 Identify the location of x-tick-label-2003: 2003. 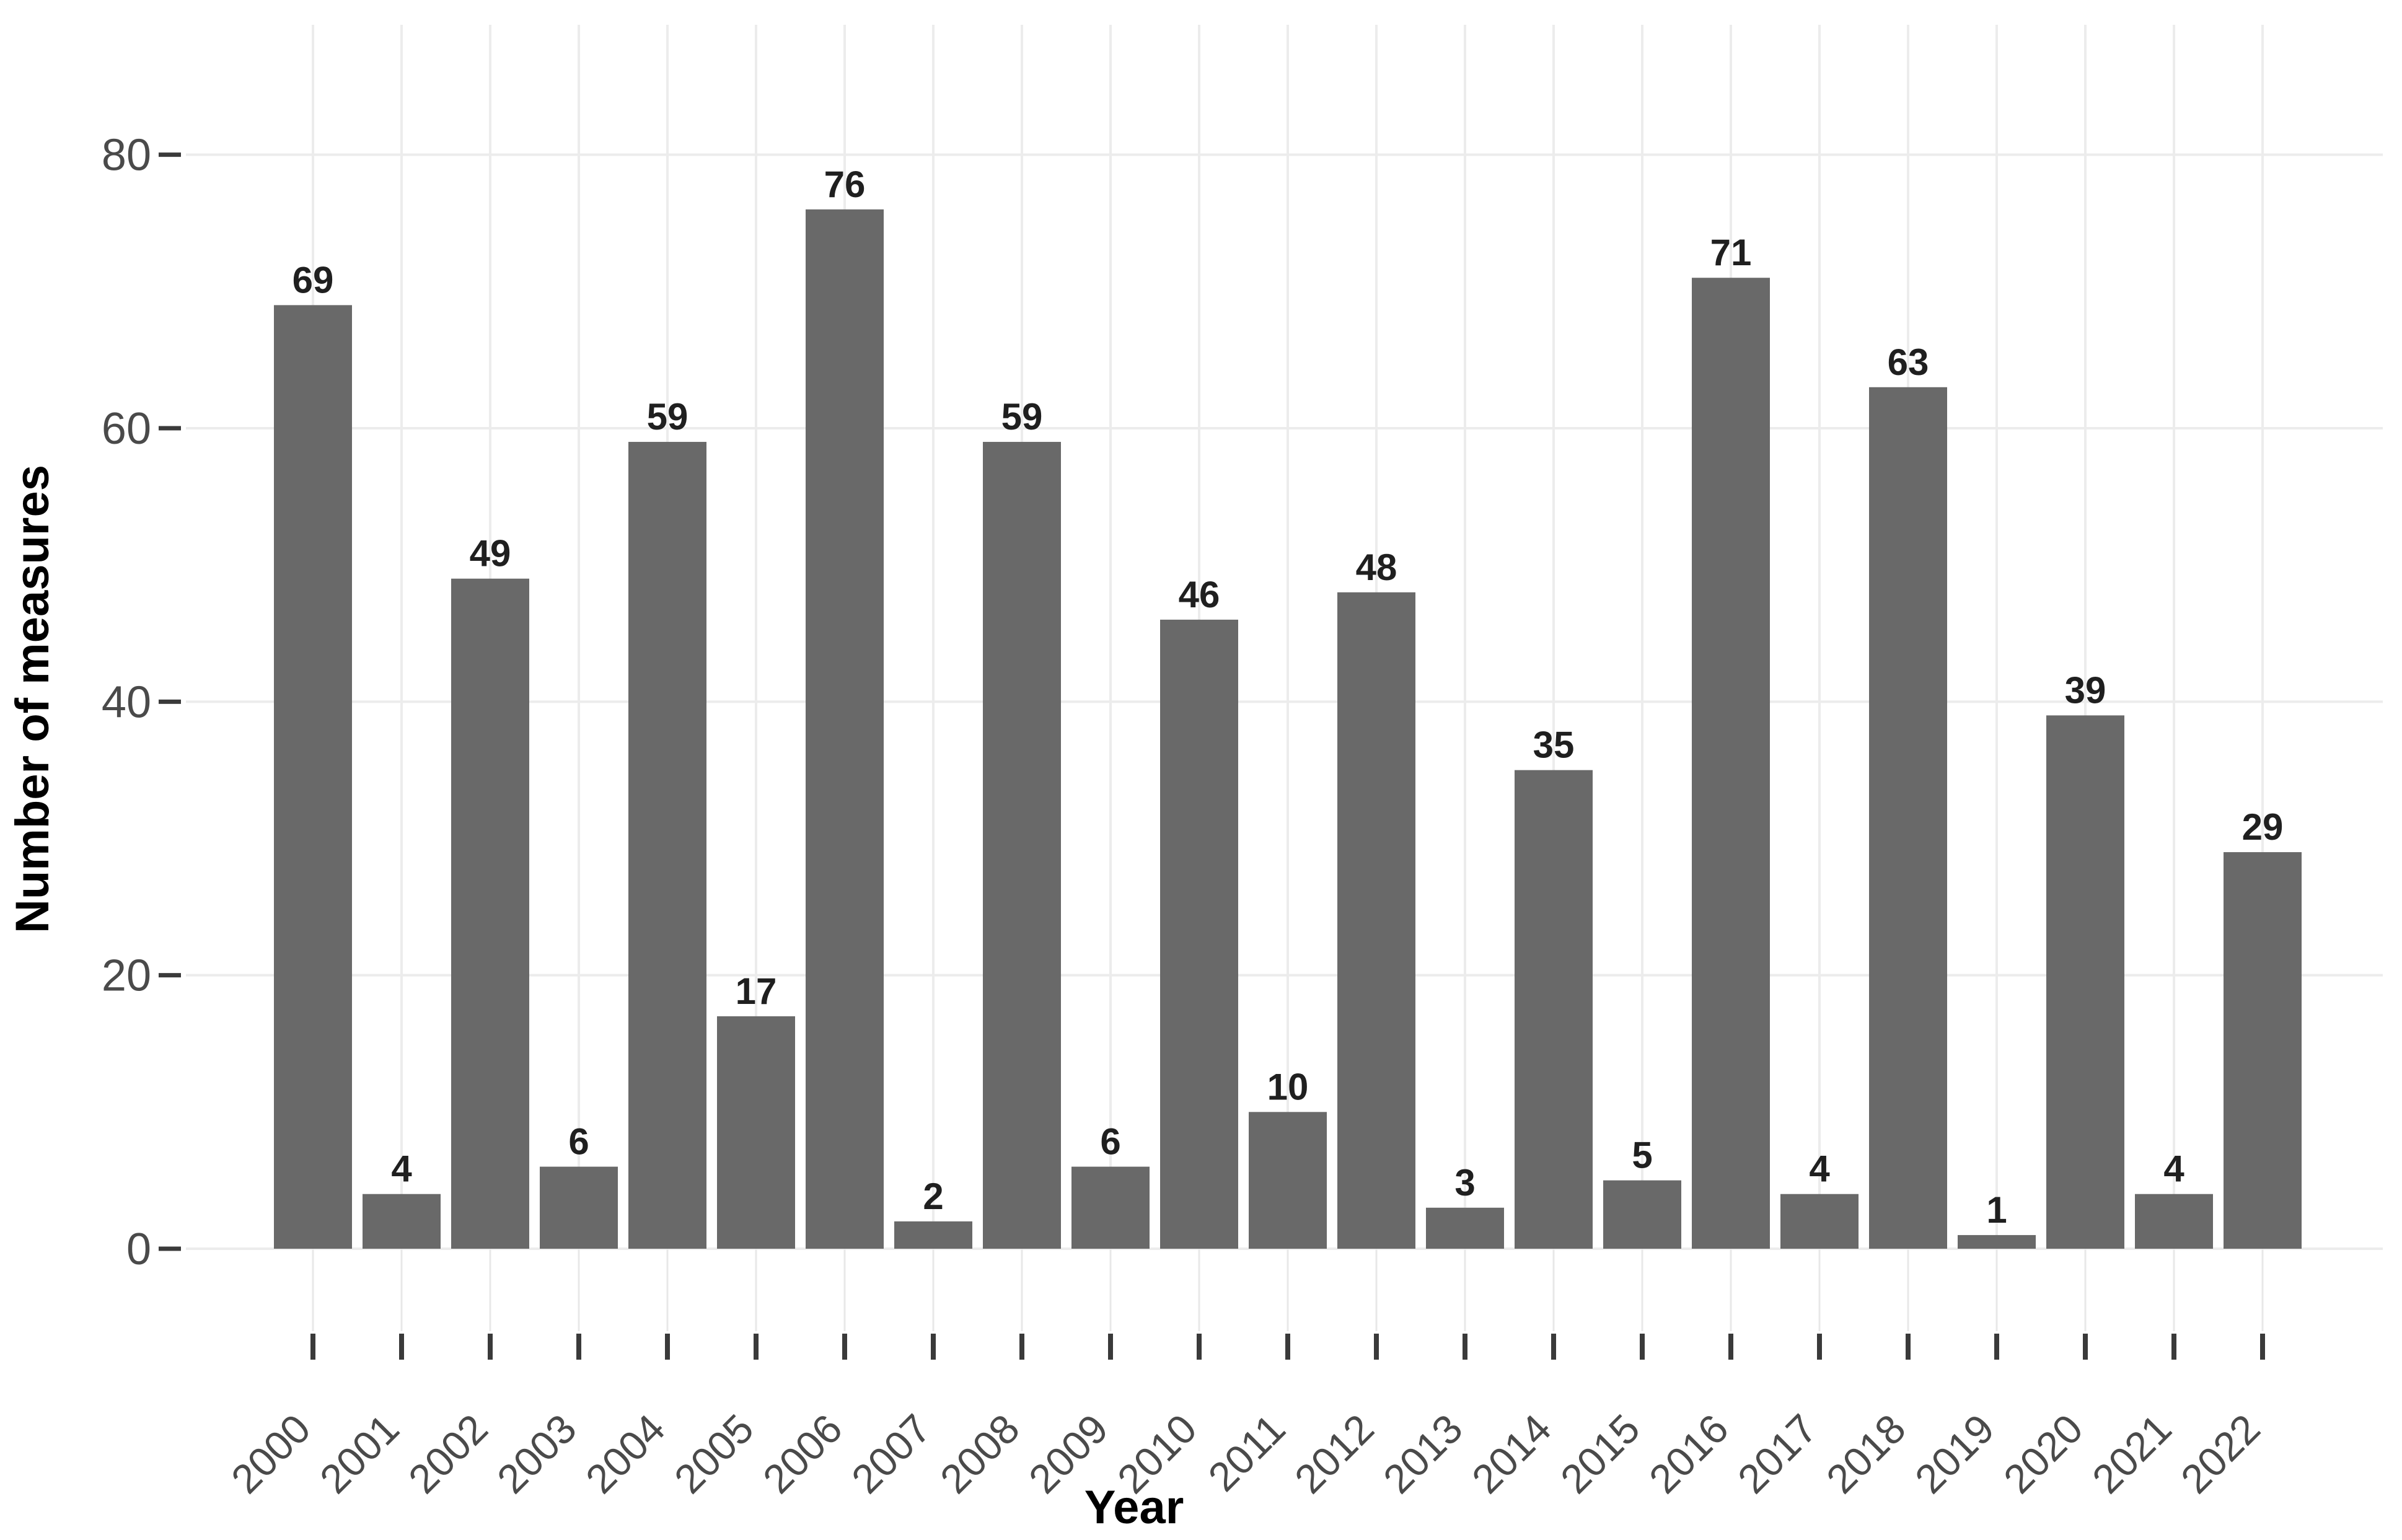
(537, 1454).